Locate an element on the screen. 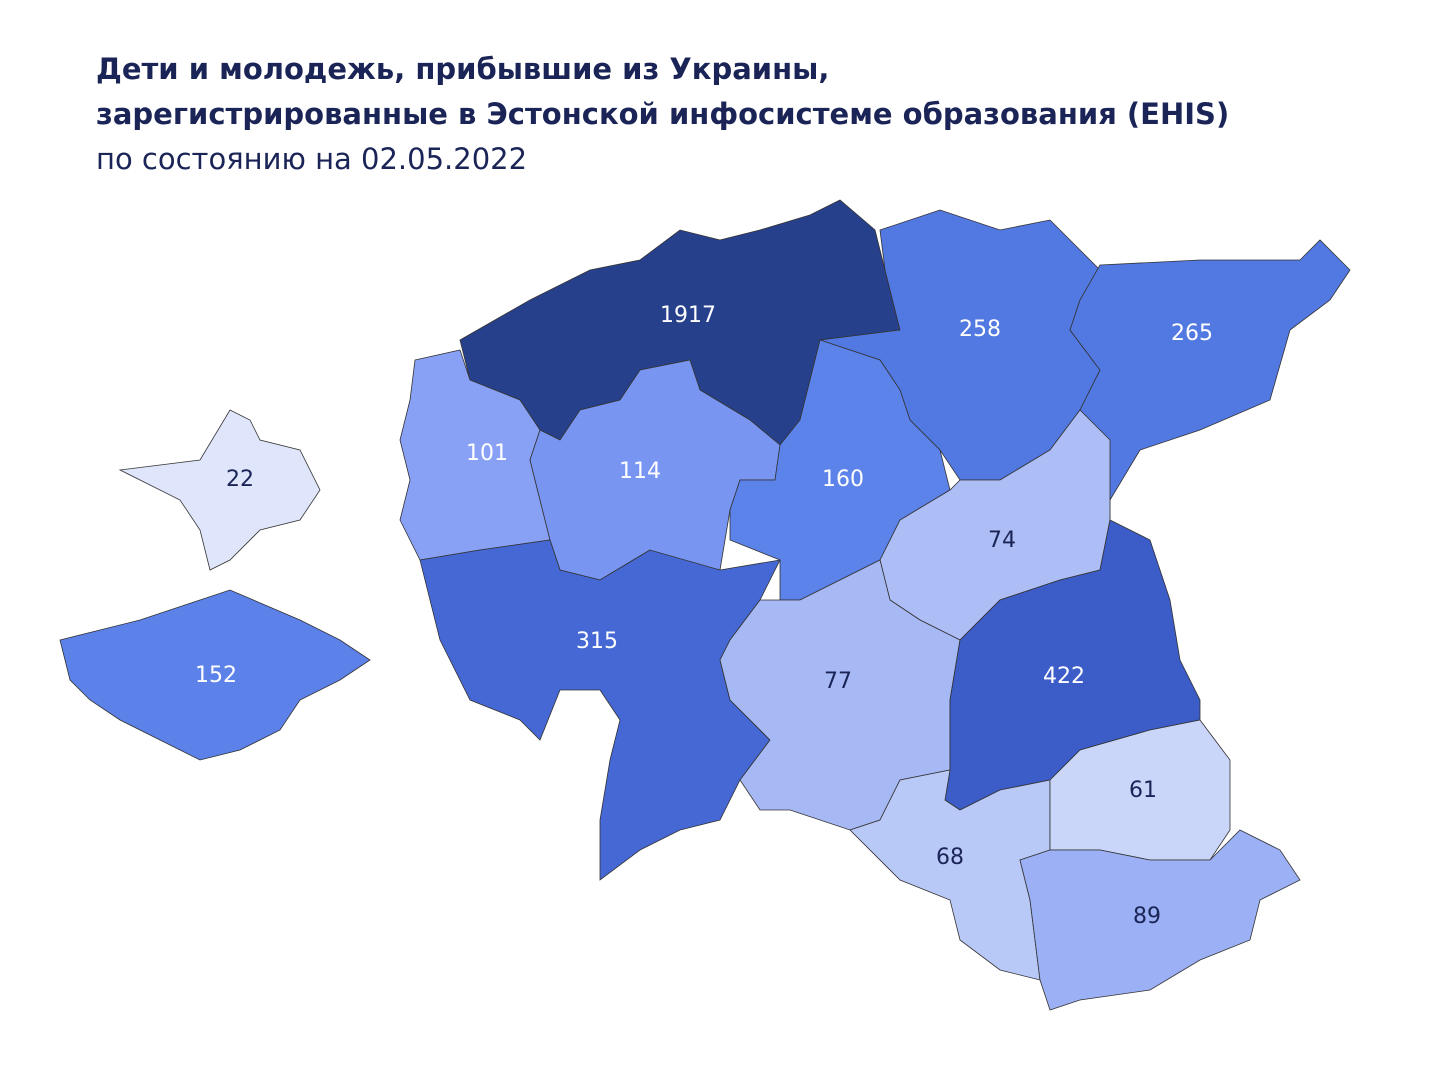  region-value-label: 152 is located at coordinates (216, 675).